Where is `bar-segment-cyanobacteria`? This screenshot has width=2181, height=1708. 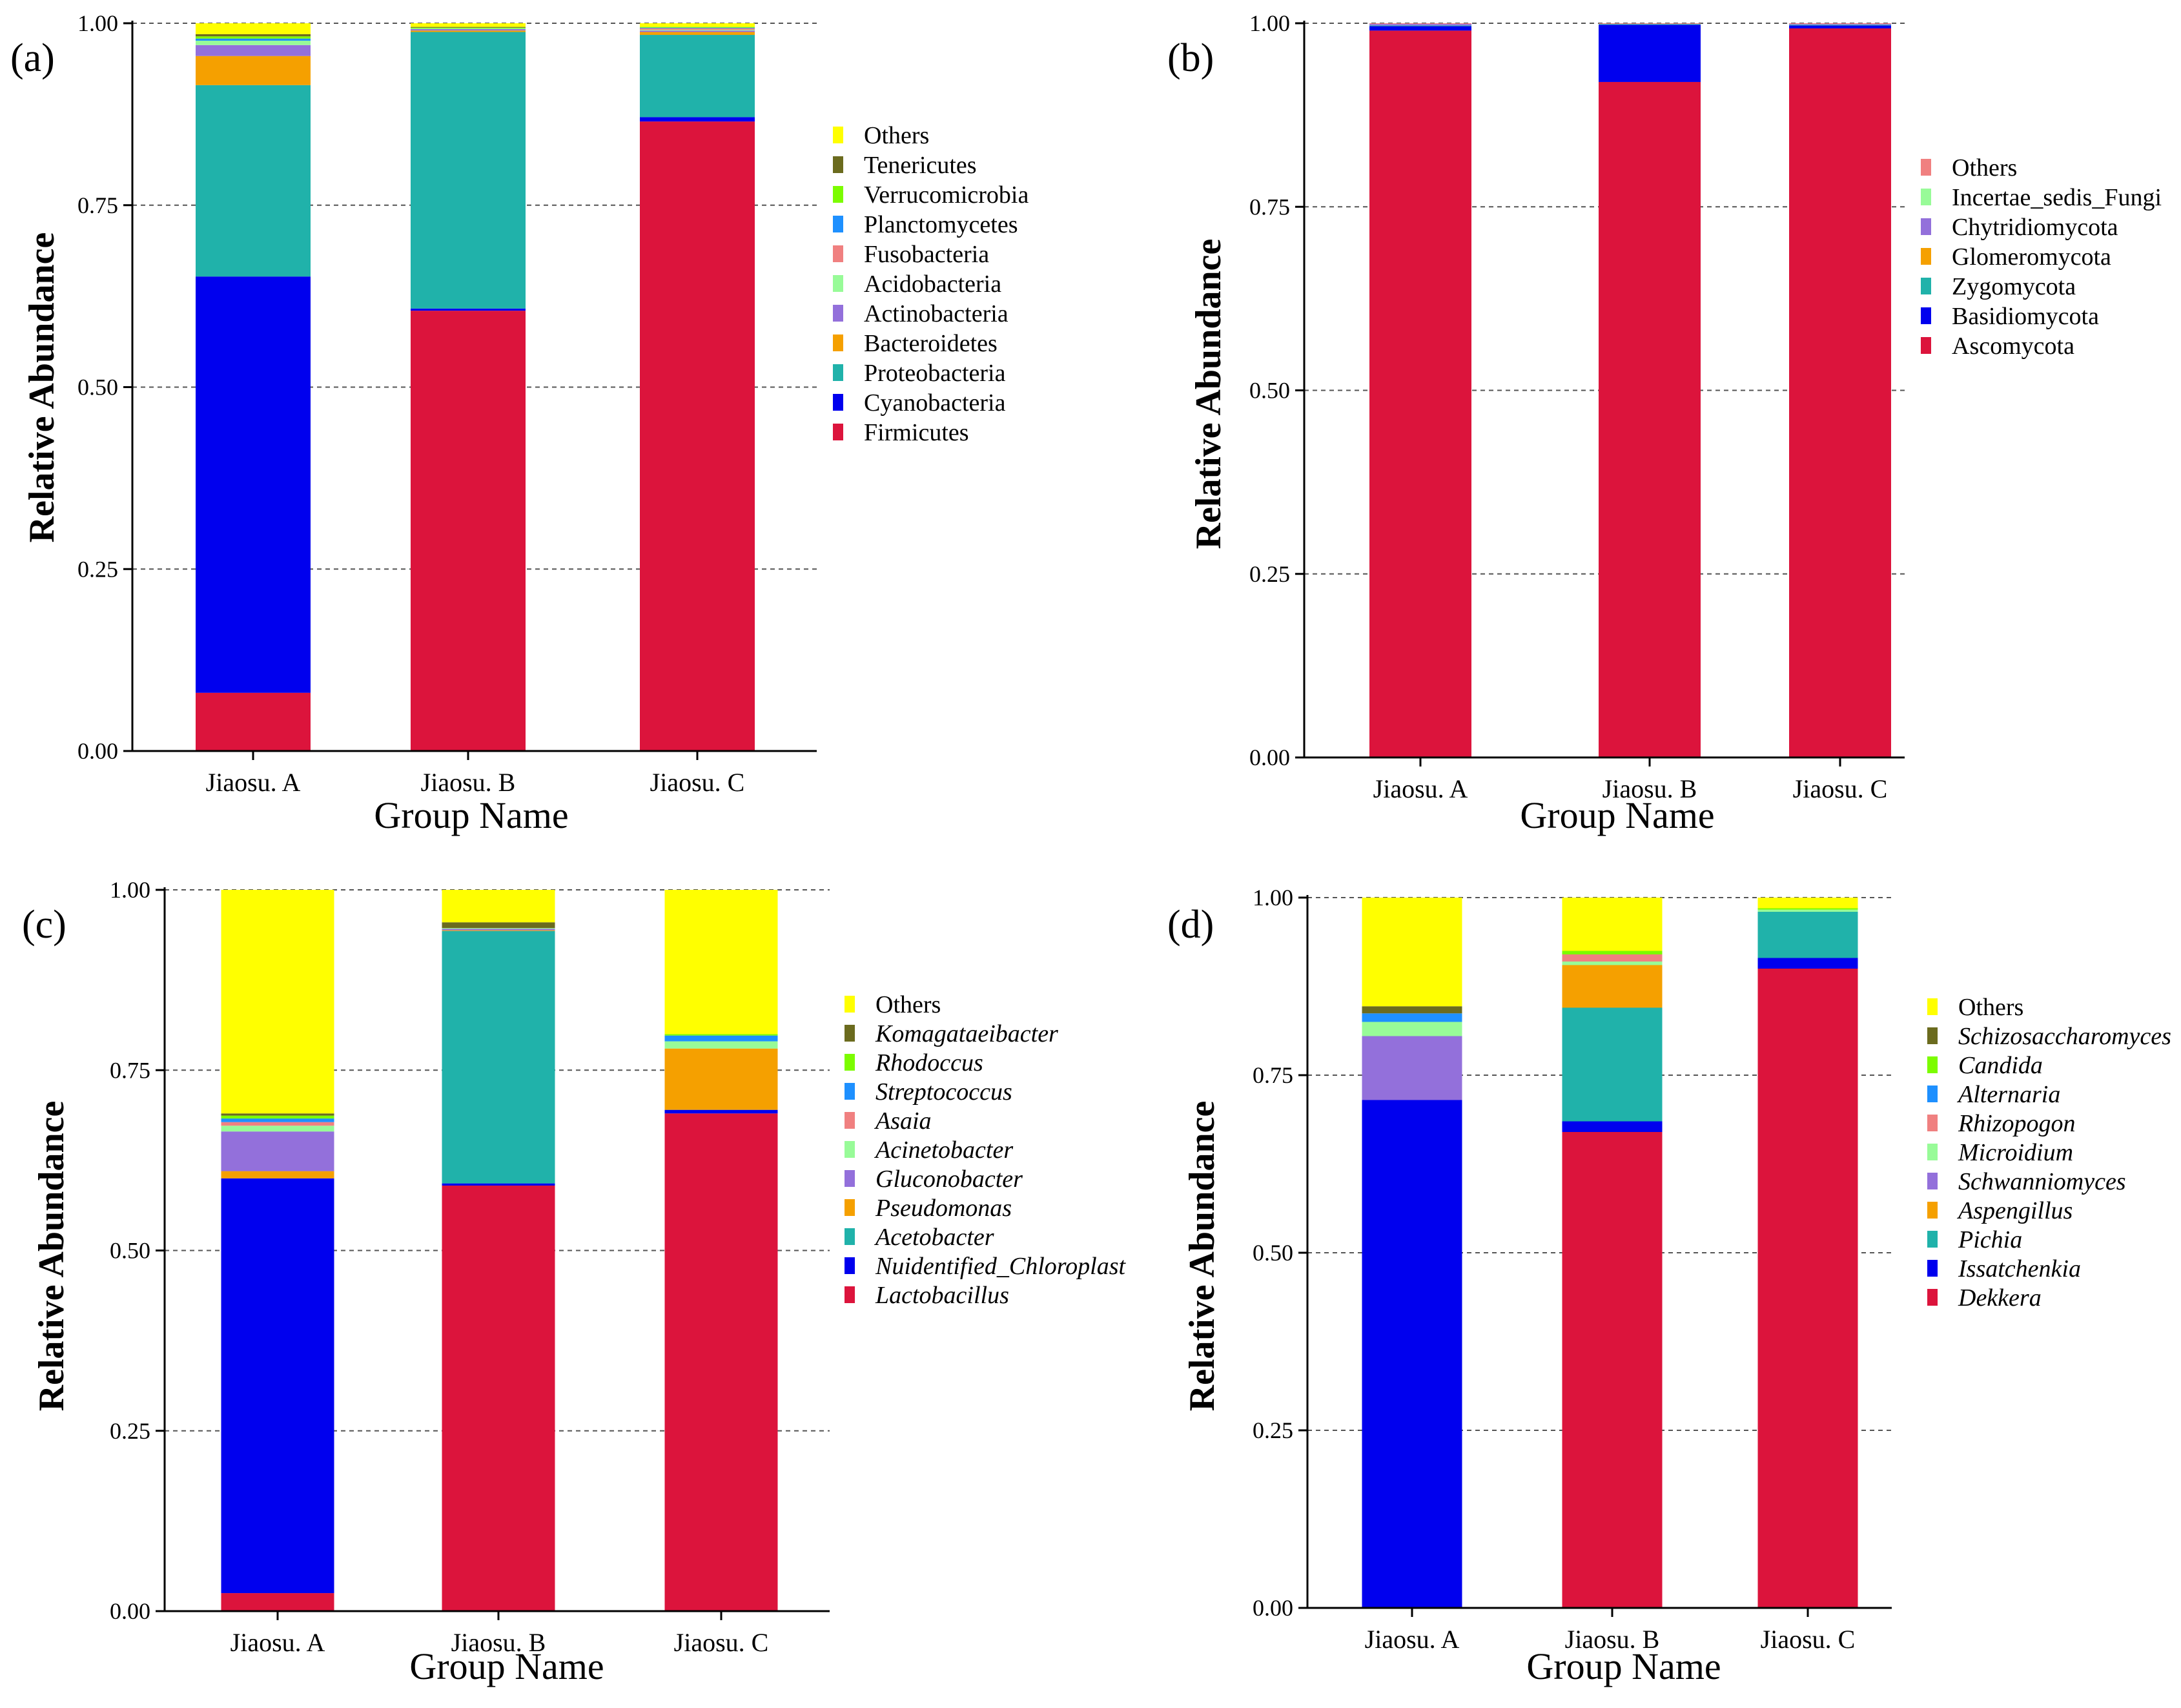
bar-segment-cyanobacteria is located at coordinates (468, 310).